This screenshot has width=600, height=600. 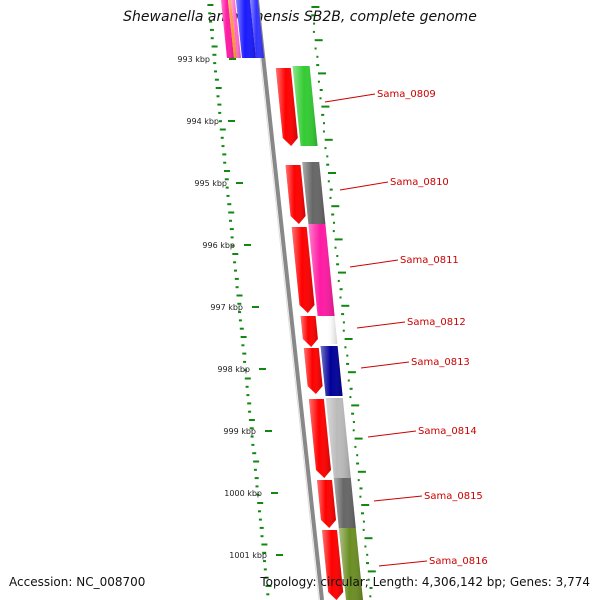 What do you see at coordinates (458, 561) in the screenshot?
I see `gene-label-sama_0816: Sama_0816` at bounding box center [458, 561].